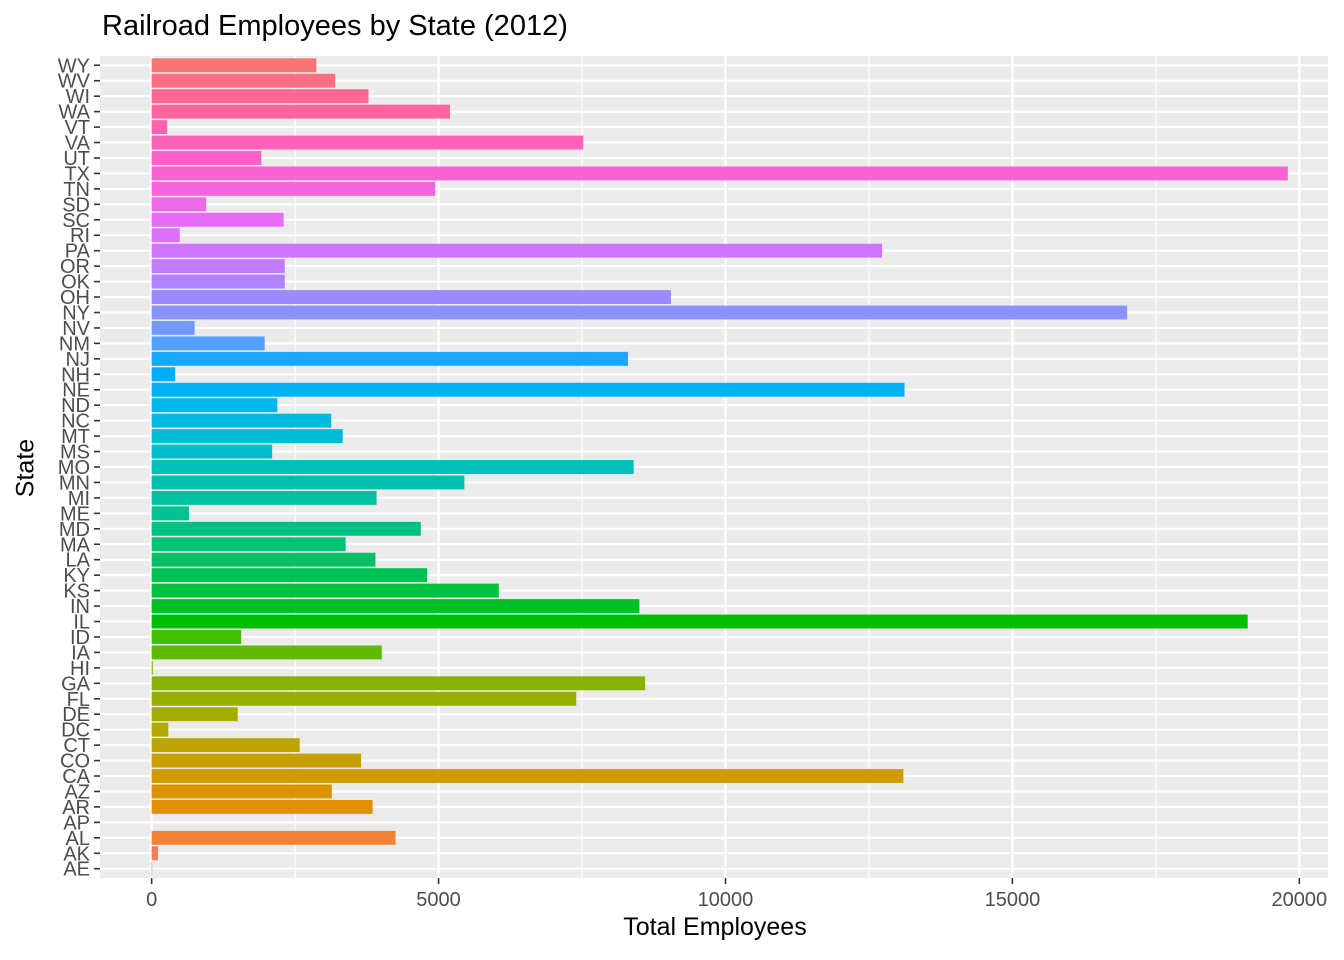  What do you see at coordinates (76, 592) in the screenshot?
I see `y-tick-label-ks: KS` at bounding box center [76, 592].